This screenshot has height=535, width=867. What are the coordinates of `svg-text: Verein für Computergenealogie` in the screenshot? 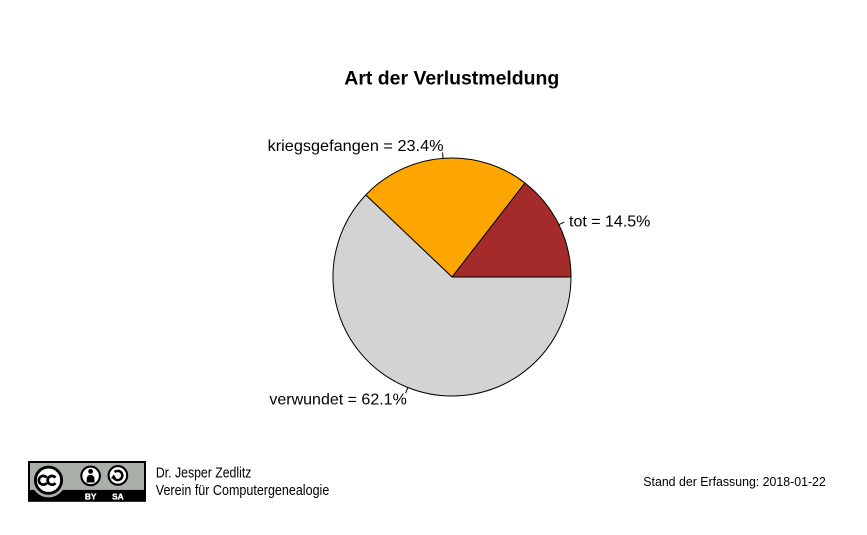 It's located at (242, 490).